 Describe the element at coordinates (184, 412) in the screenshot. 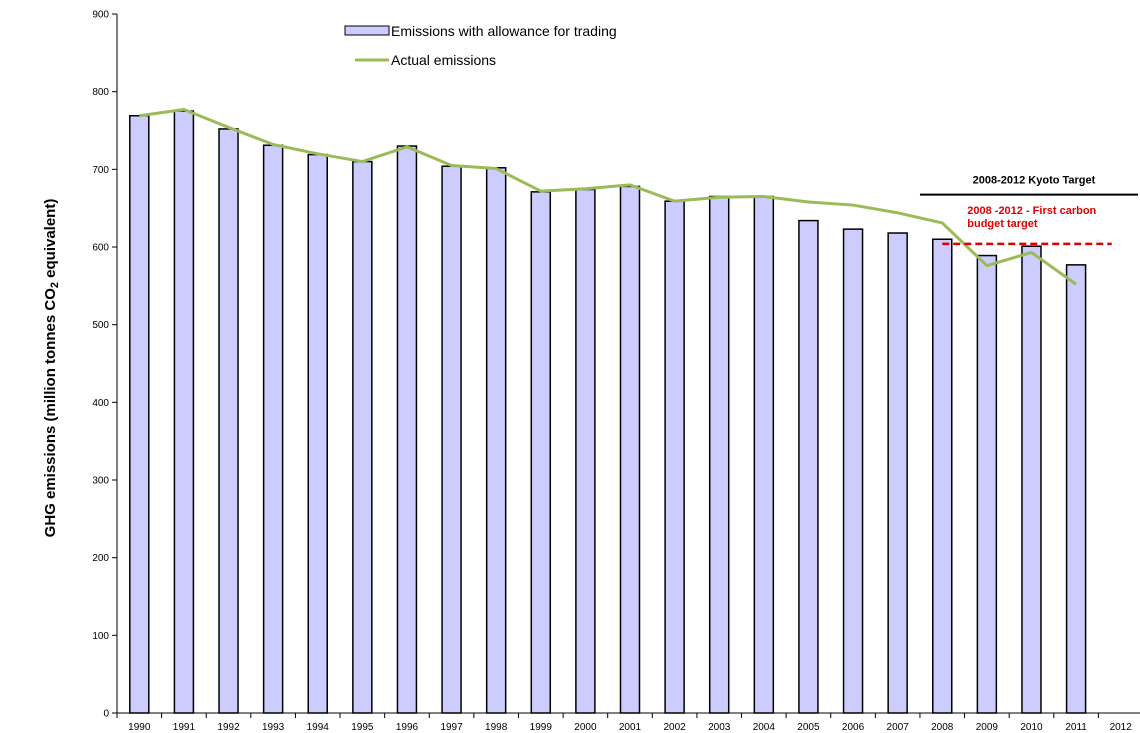

I see `bar-1991` at that location.